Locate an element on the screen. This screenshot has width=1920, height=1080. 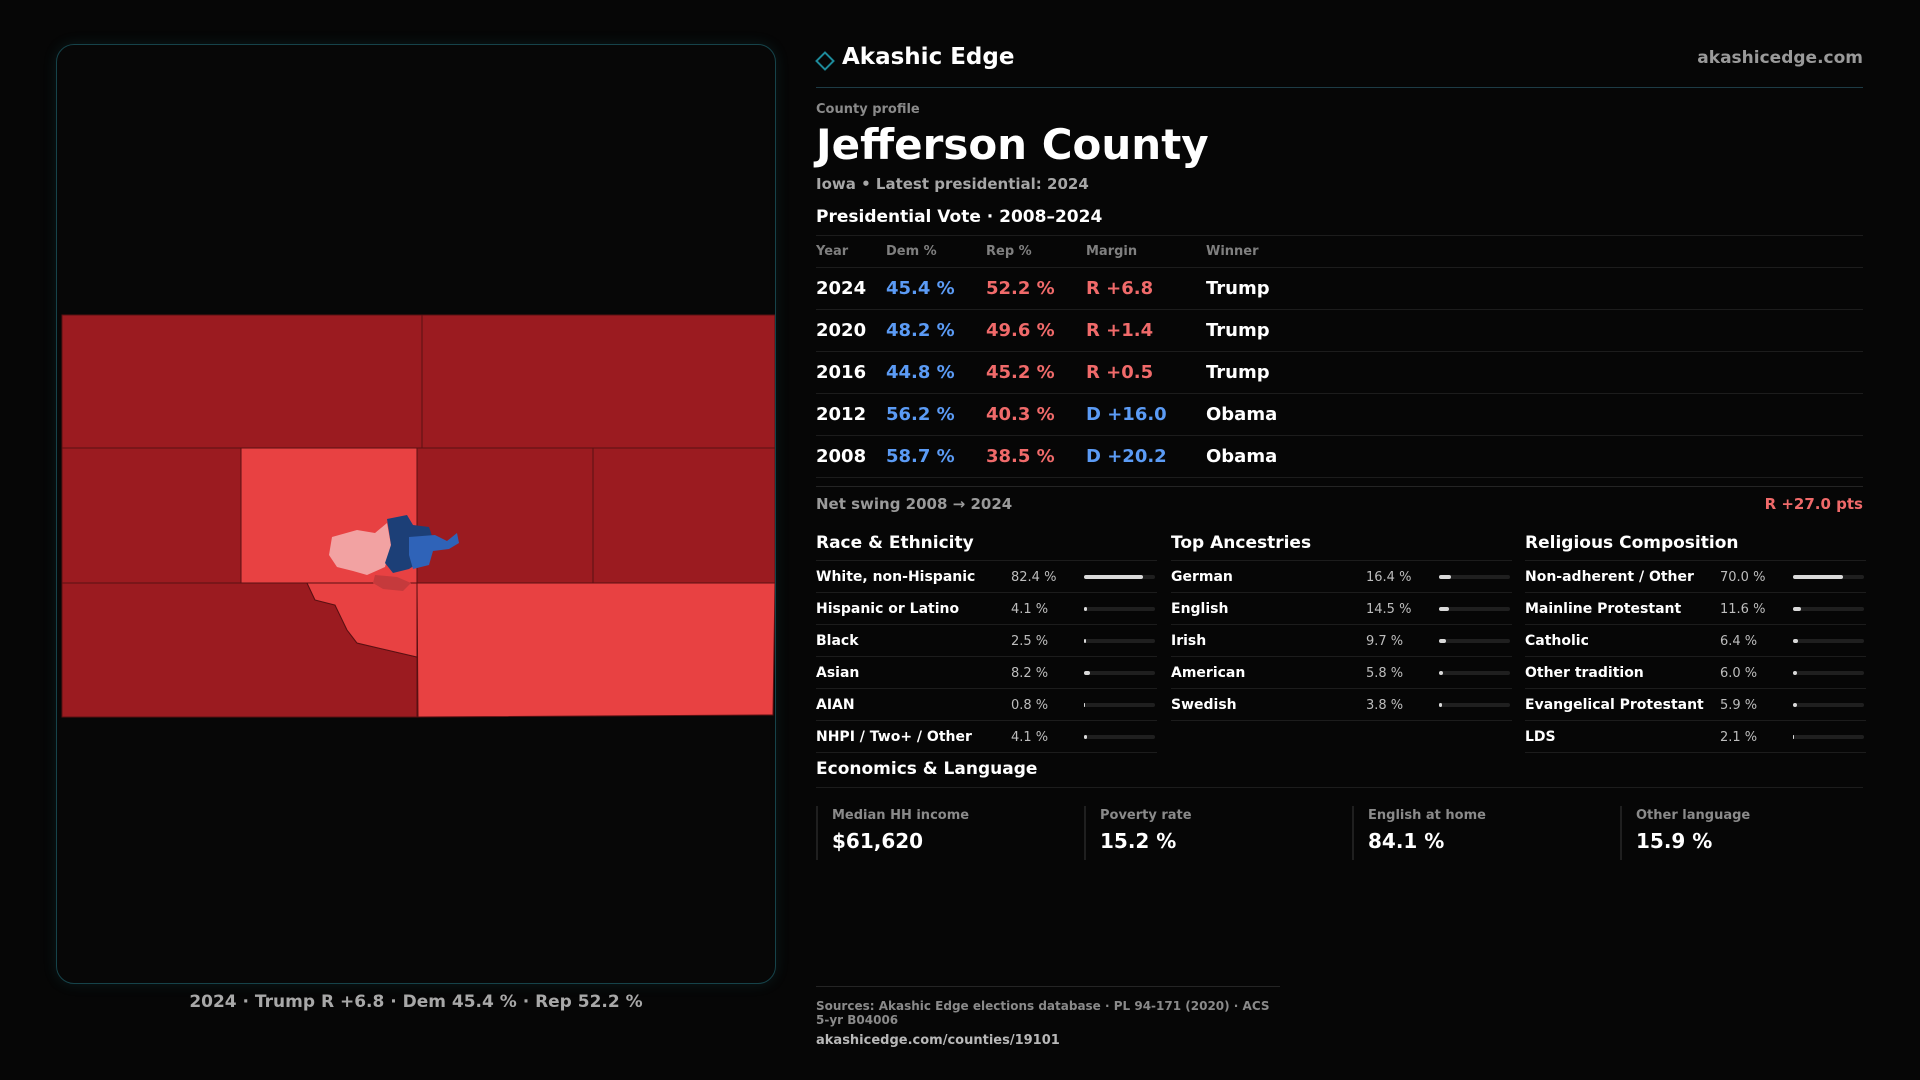
demo-pct: 11.6 % is located at coordinates (1743, 609).